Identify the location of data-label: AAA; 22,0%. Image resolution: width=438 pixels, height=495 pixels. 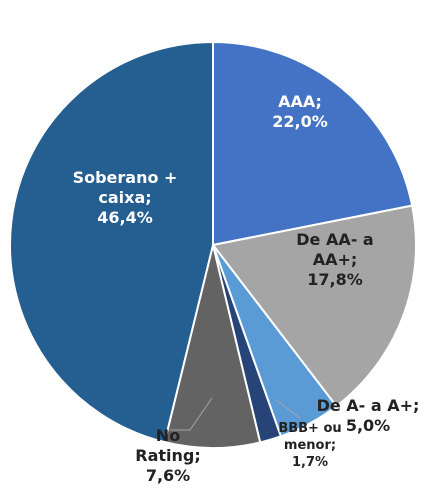
(300, 112).